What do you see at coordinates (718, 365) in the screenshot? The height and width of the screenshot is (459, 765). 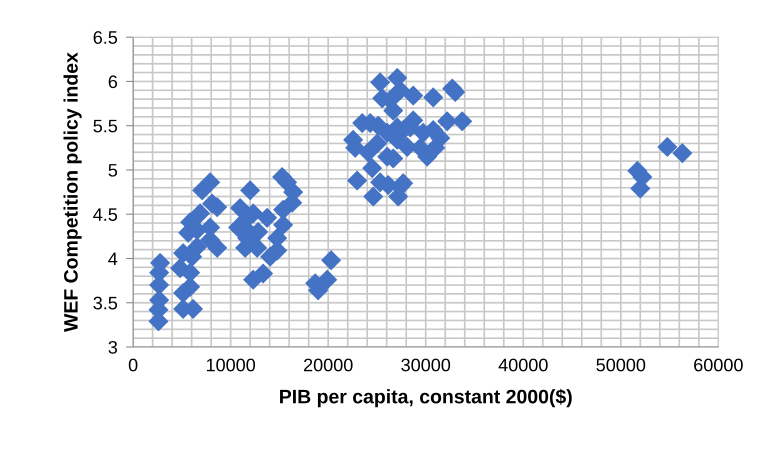 I see `x-tick-label: 60000` at bounding box center [718, 365].